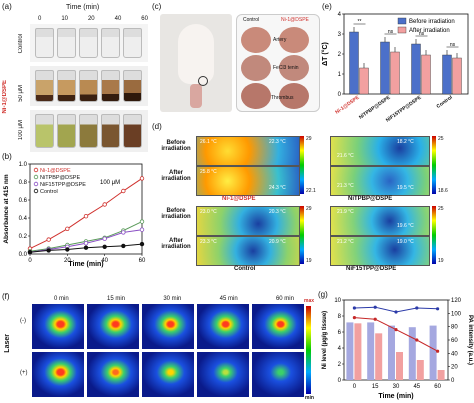 The height and width of the screenshot is (403, 474). Describe the element at coordinates (21, 44) in the screenshot. I see `a-row-control: Control` at that location.